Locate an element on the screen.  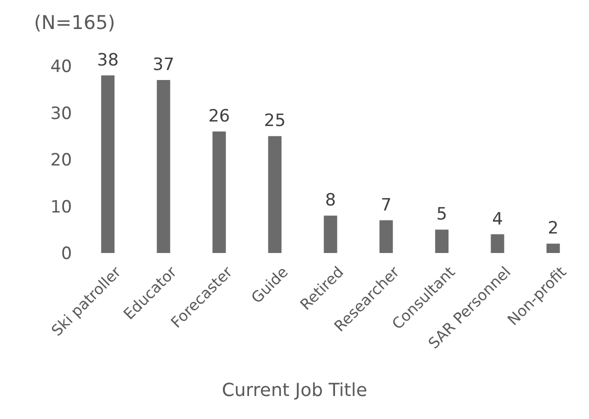
data-label: 26 is located at coordinates (219, 116).